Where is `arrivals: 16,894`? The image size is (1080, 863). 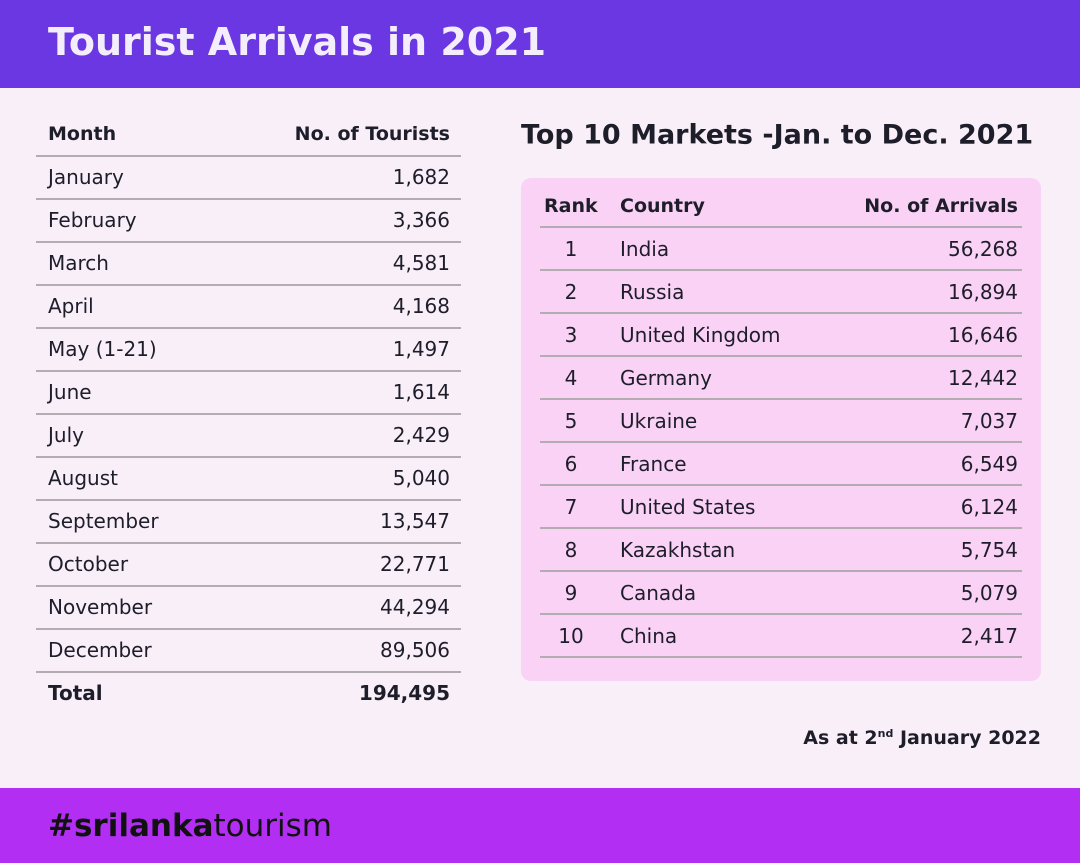
arrivals: 16,894 is located at coordinates (983, 292).